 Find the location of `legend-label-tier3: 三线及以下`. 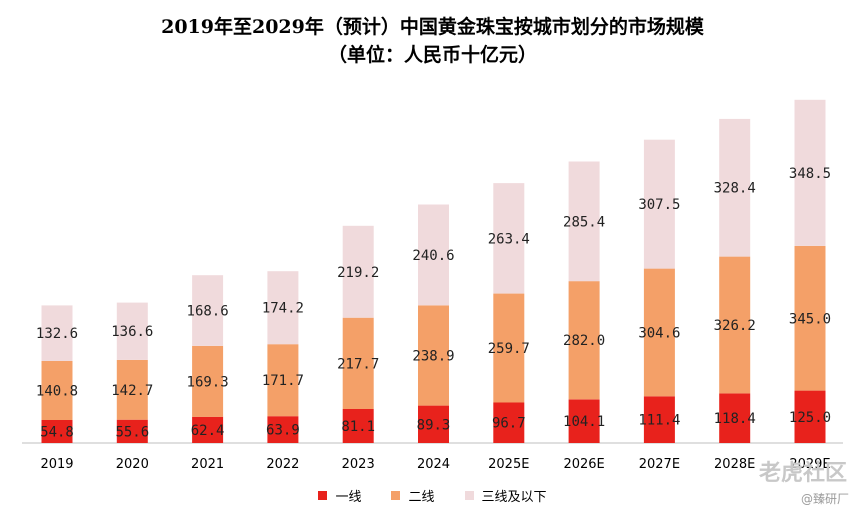

legend-label-tier3: 三线及以下 is located at coordinates (514, 497).